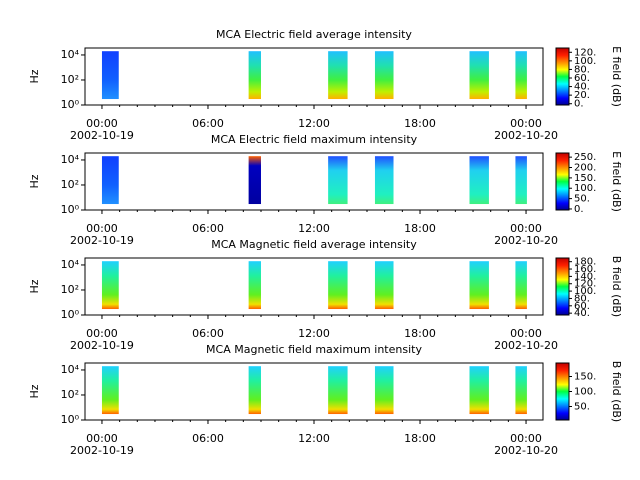  I want to click on colorbar-tick-label: 250., so click(585, 157).